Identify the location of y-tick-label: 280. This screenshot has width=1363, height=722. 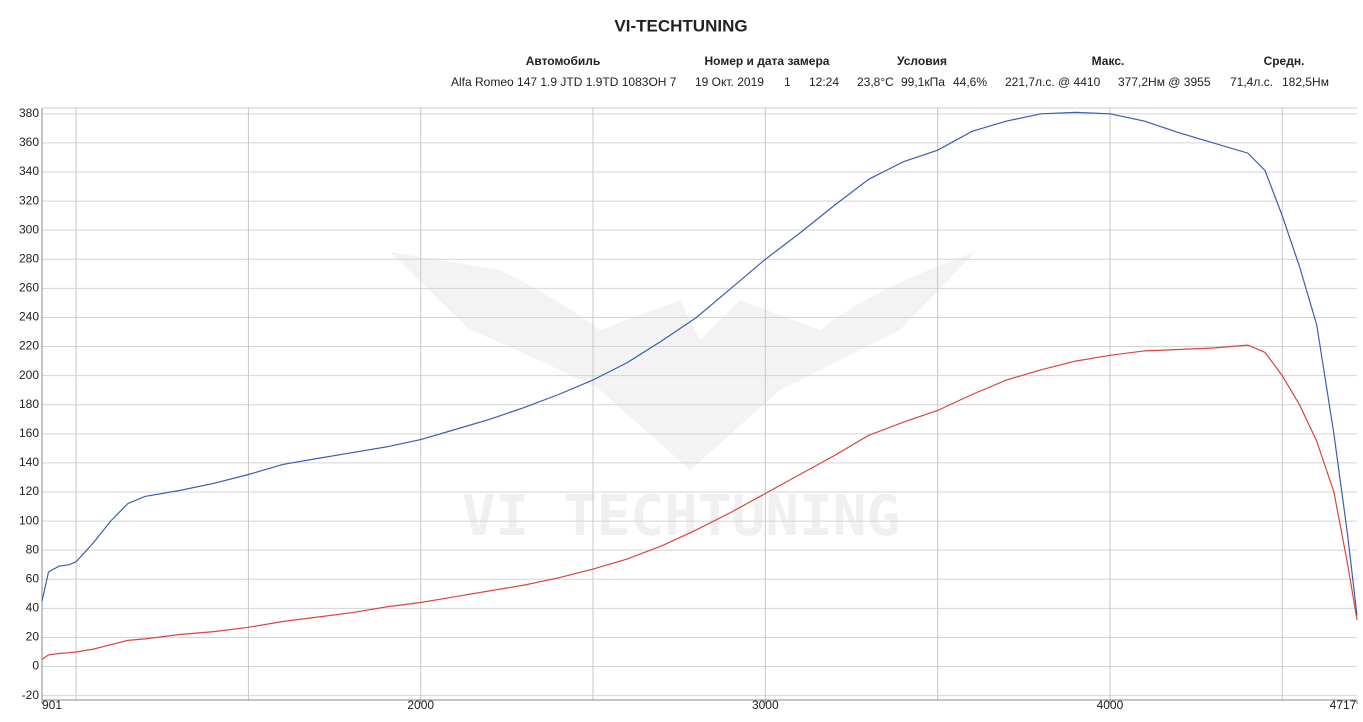
(29, 258).